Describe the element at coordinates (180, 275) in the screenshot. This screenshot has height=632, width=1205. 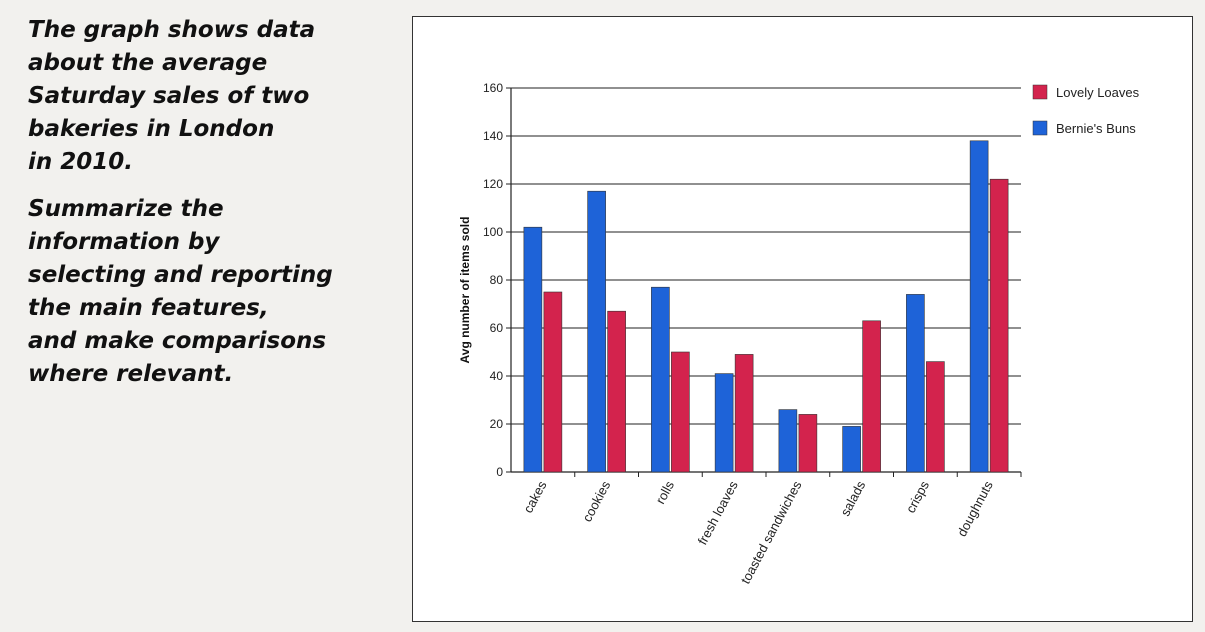
I see `prompt-line: selecting and reporting` at that location.